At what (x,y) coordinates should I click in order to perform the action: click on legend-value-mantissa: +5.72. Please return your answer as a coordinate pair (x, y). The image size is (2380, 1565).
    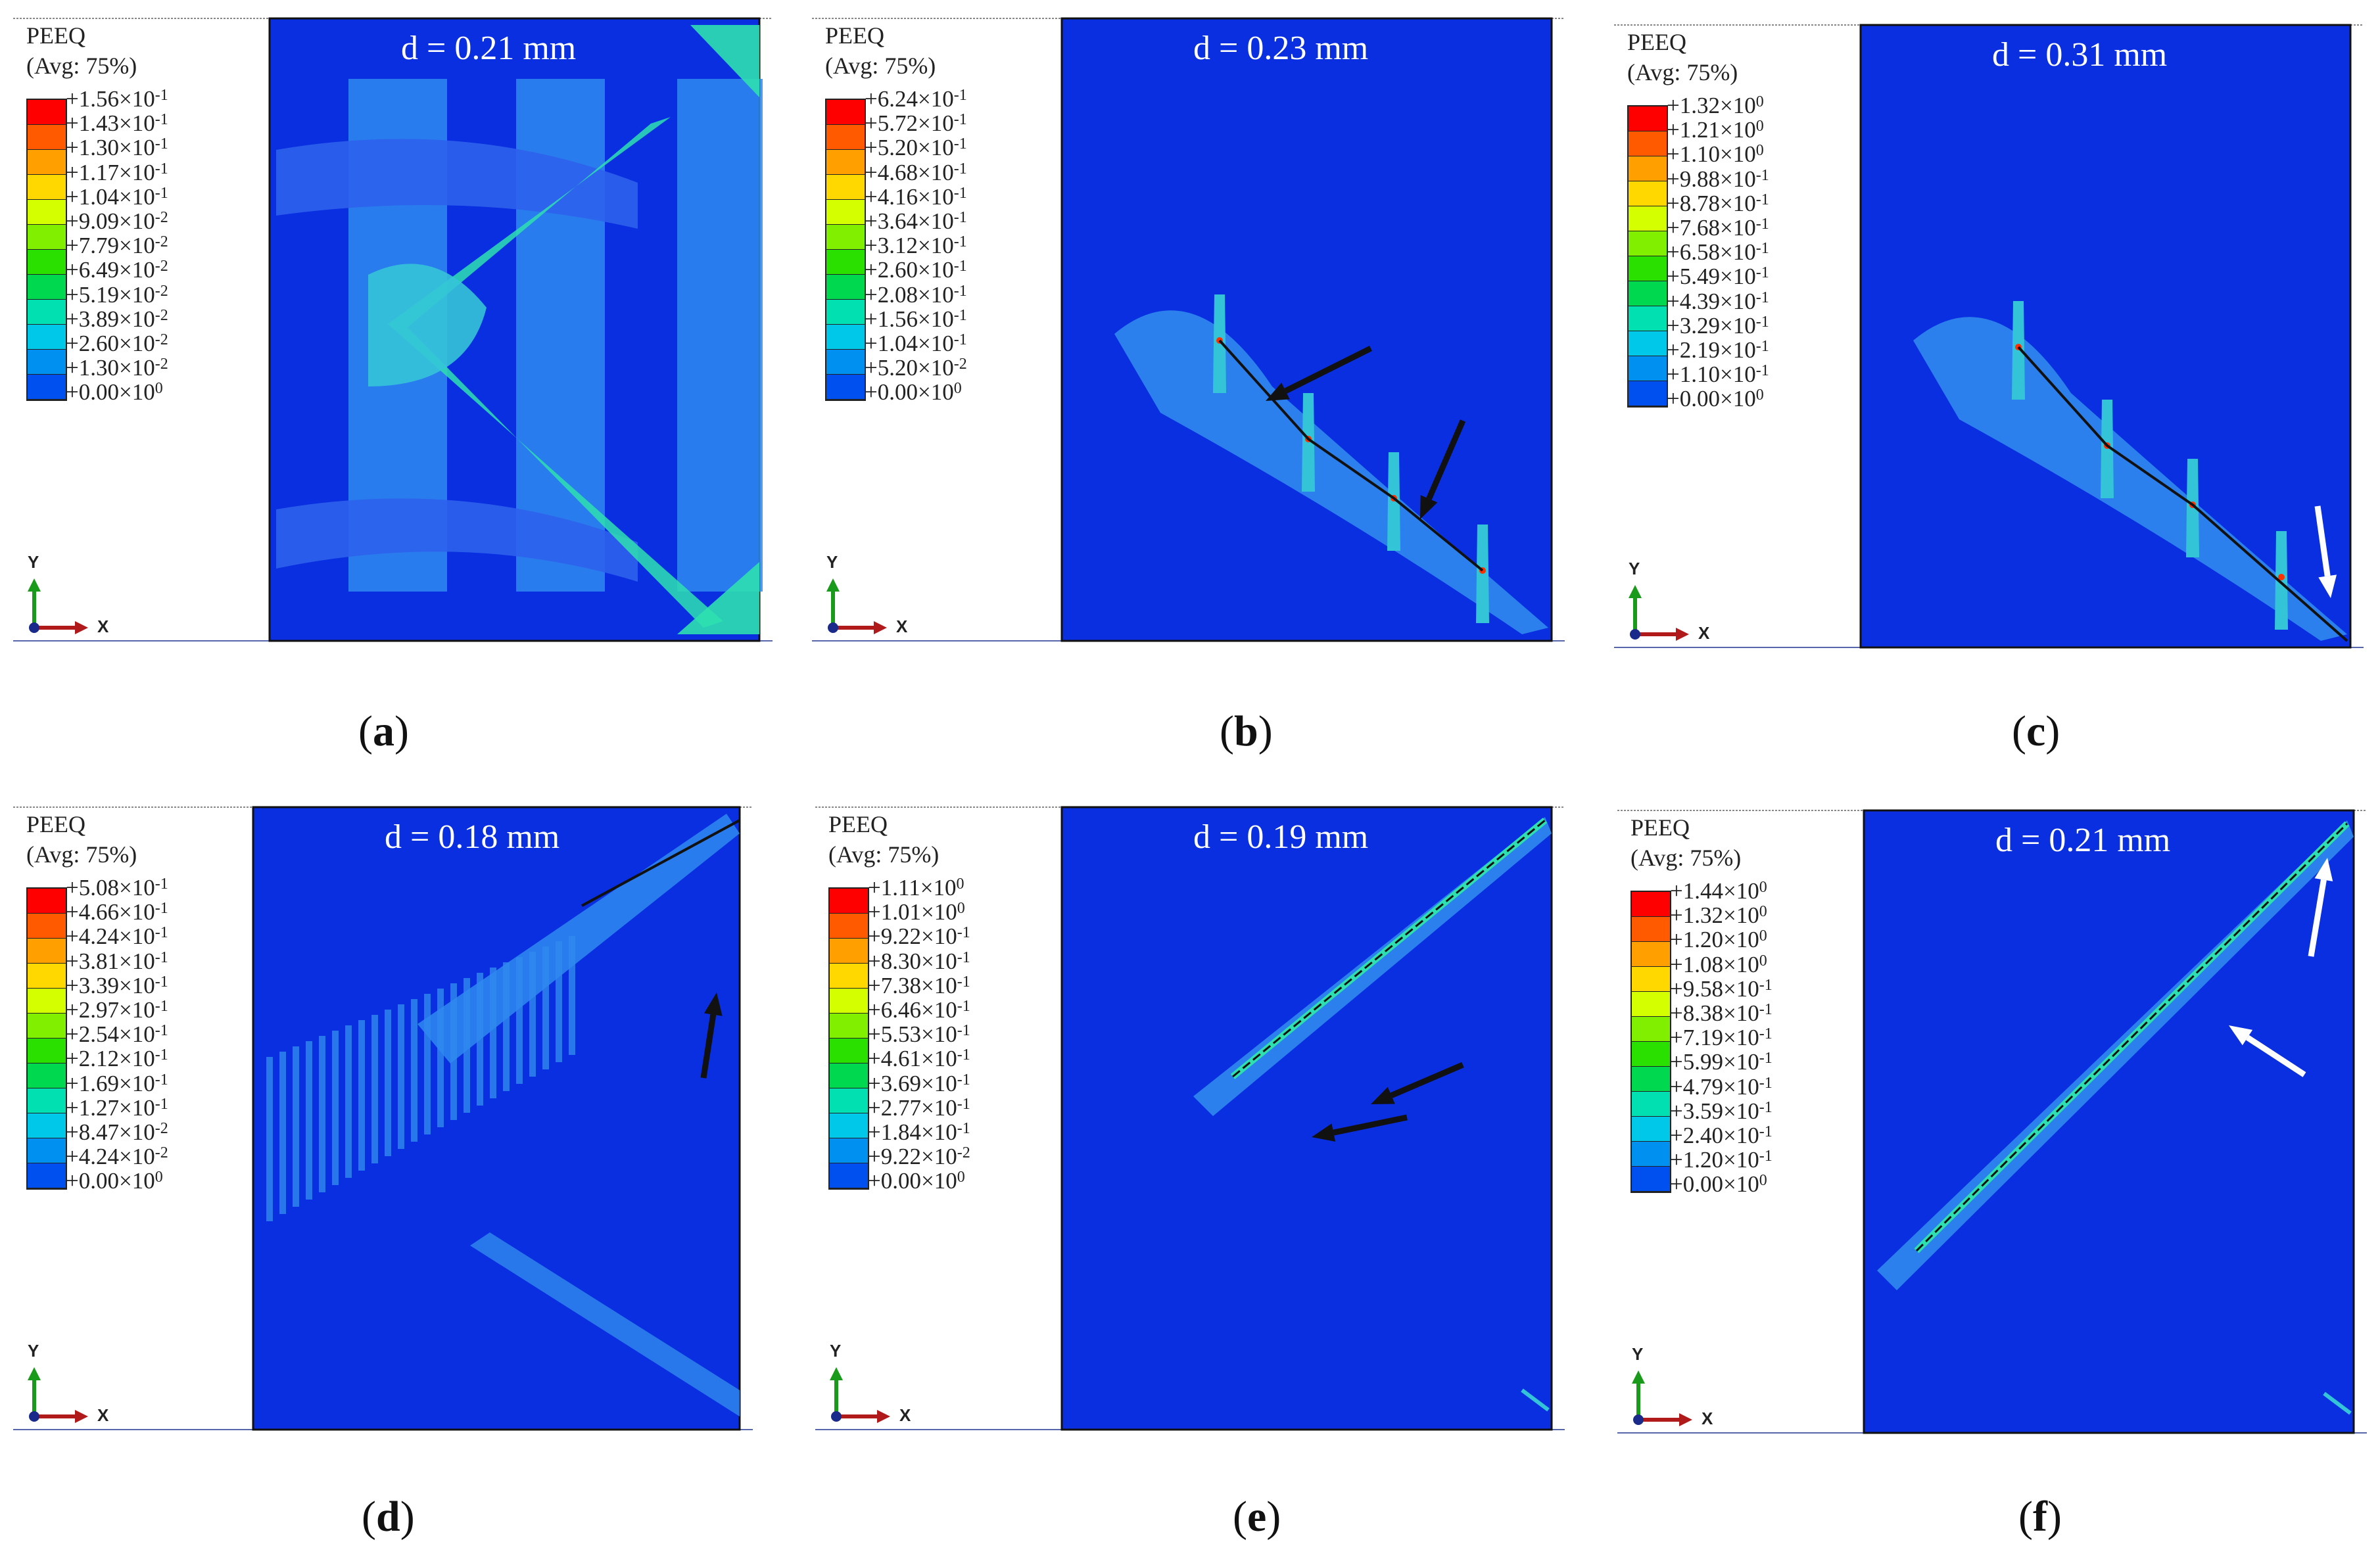
    Looking at the image, I should click on (891, 123).